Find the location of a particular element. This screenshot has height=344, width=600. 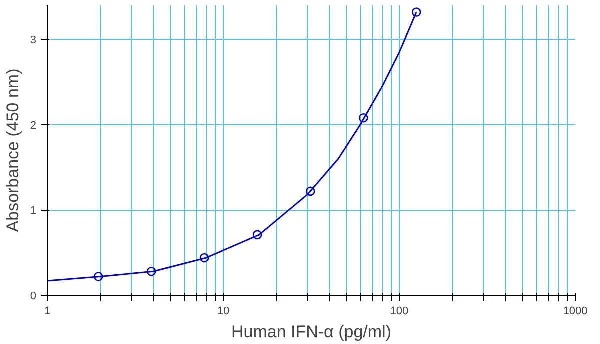

y-tick-label: 2 is located at coordinates (33, 126).